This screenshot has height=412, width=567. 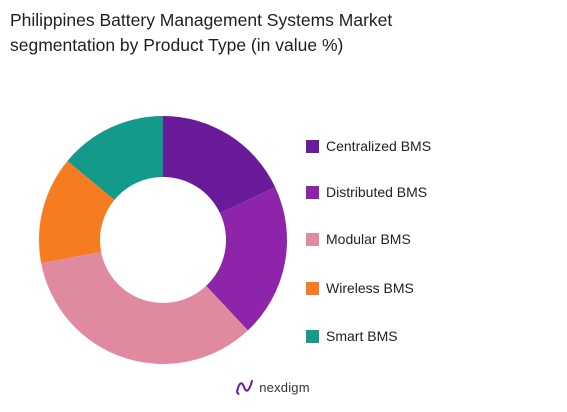 I want to click on legend-label: Wireless BMS, so click(x=370, y=288).